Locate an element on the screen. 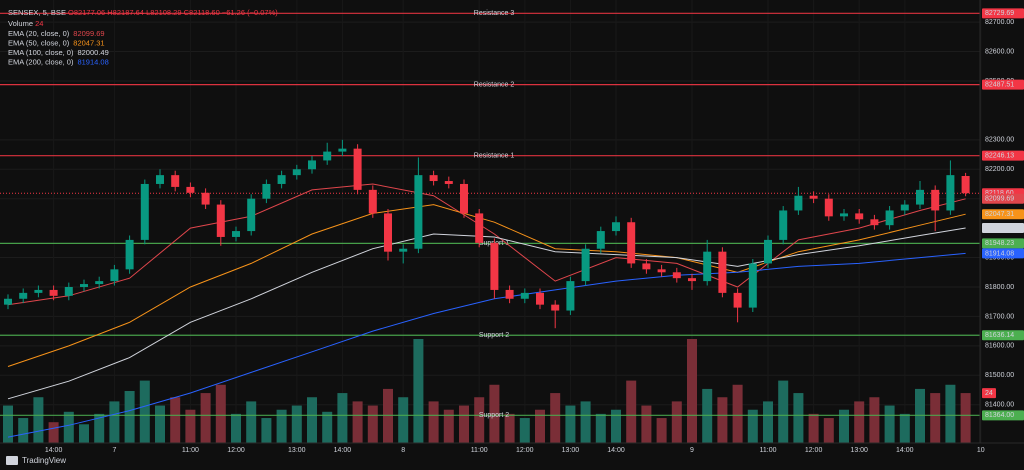 Image resolution: width=1024 pixels, height=470 pixels. ohlc: O82177.06 is located at coordinates (86, 12).